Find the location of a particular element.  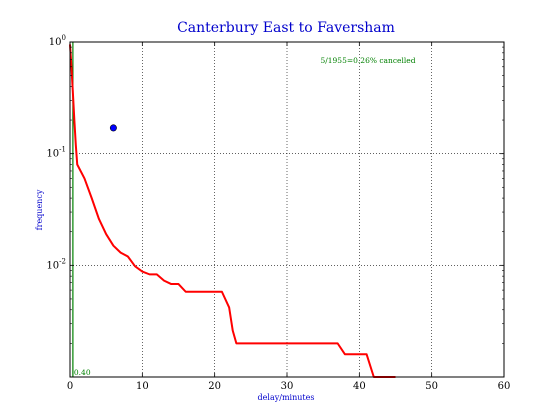

y-tick-label: 10⁻¹ is located at coordinates (56, 153).